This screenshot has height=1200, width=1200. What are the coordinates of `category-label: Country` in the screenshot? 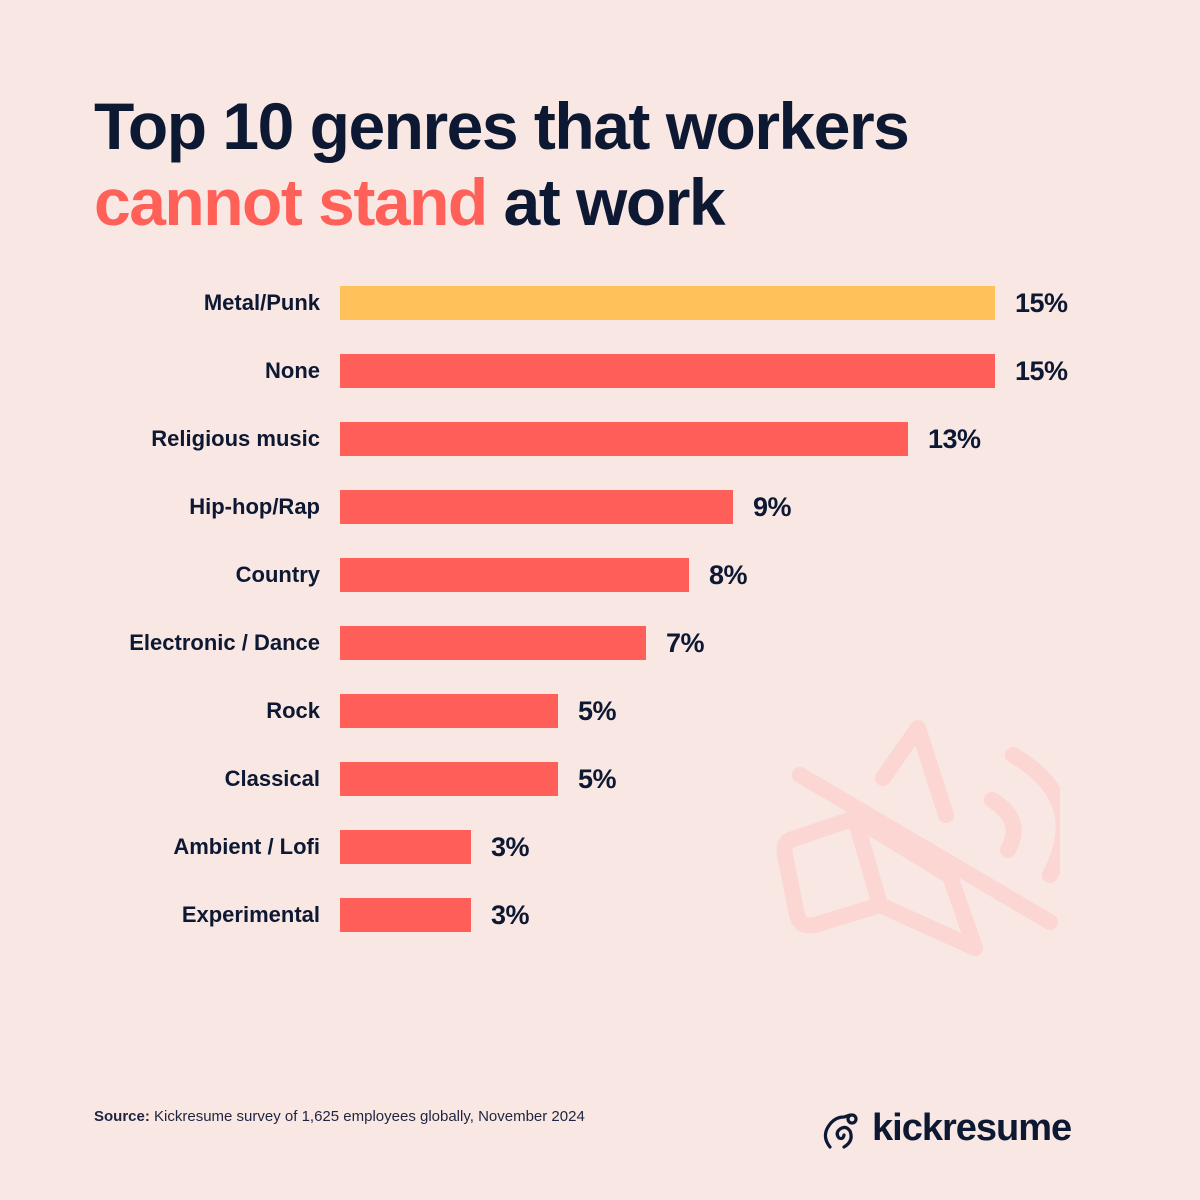 It's located at (277, 574).